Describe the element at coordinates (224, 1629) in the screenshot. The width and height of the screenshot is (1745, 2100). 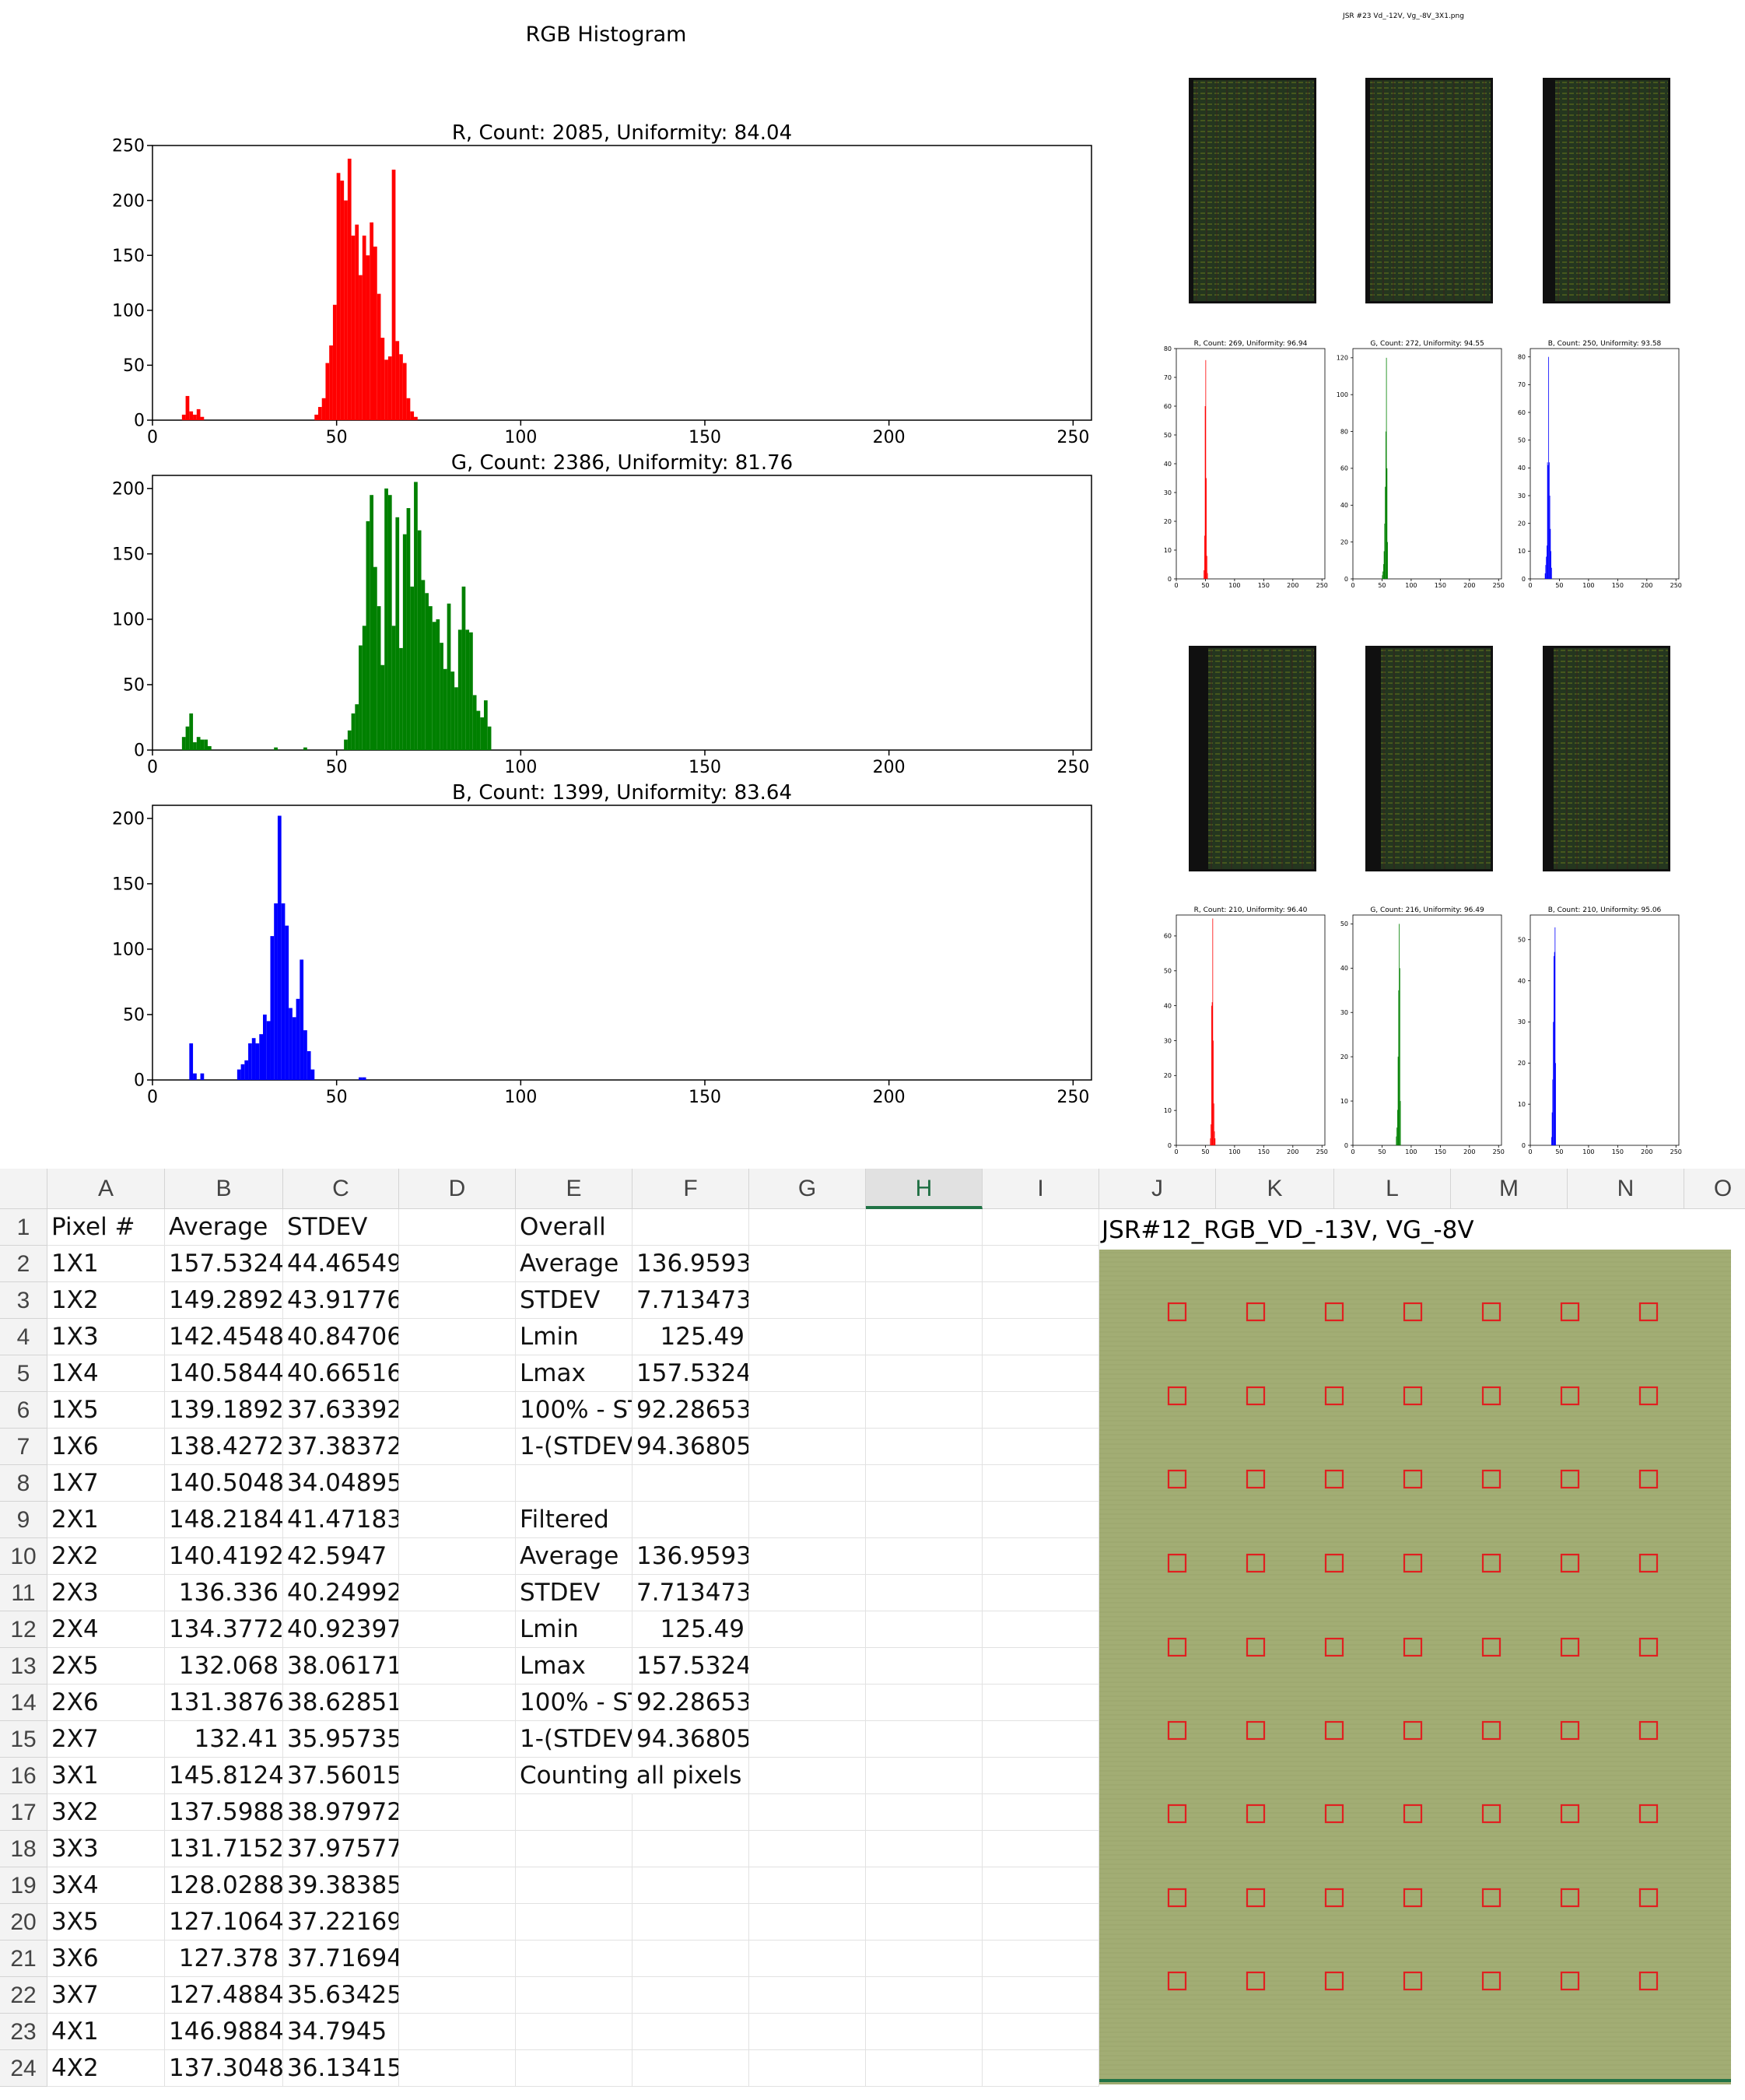
I see `cell: 134.3772` at that location.